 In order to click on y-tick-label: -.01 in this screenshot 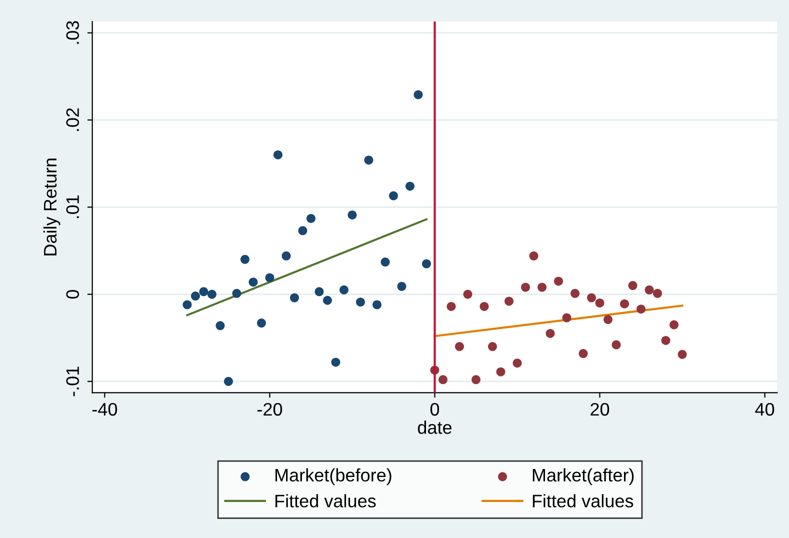, I will do `click(73, 381)`.